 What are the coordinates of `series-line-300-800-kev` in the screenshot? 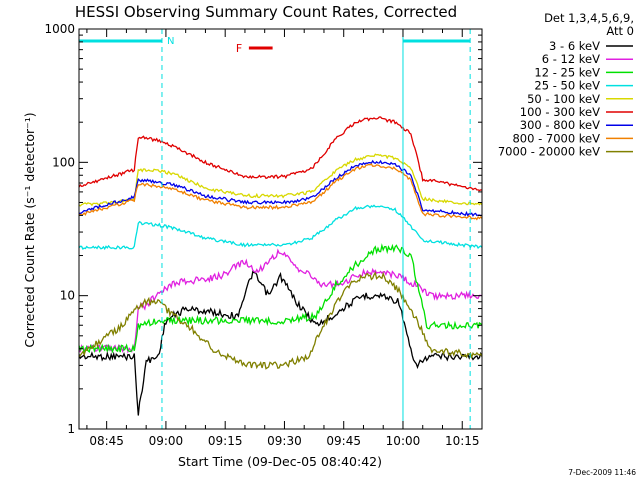 It's located at (280, 188).